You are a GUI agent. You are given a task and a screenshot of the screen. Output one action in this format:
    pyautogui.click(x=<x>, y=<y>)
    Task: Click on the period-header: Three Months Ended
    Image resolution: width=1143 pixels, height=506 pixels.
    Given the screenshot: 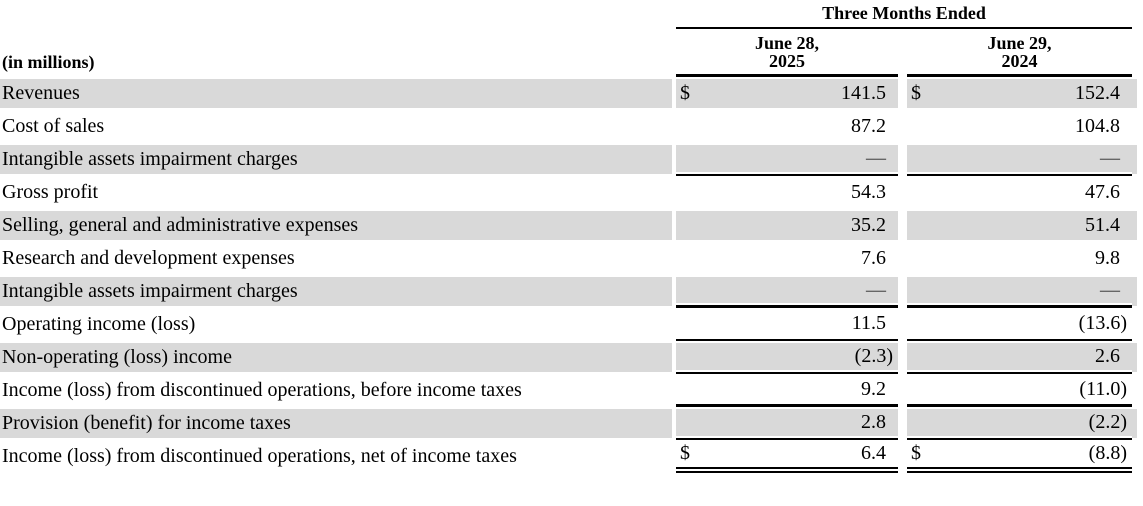 What is the action you would take?
    pyautogui.click(x=904, y=16)
    